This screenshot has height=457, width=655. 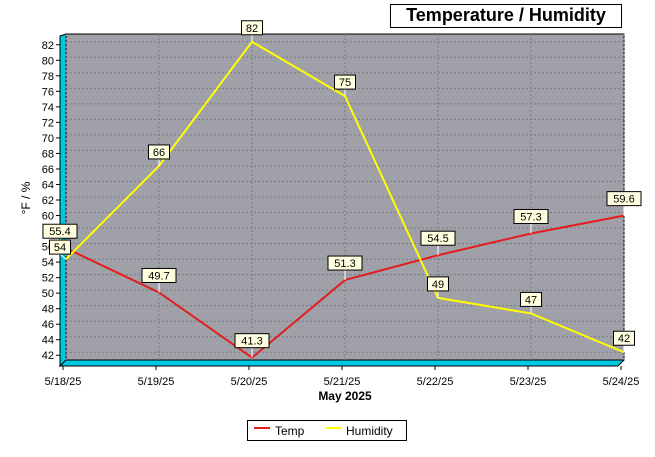 What do you see at coordinates (528, 382) in the screenshot?
I see `x-tick-label: 5/23/25` at bounding box center [528, 382].